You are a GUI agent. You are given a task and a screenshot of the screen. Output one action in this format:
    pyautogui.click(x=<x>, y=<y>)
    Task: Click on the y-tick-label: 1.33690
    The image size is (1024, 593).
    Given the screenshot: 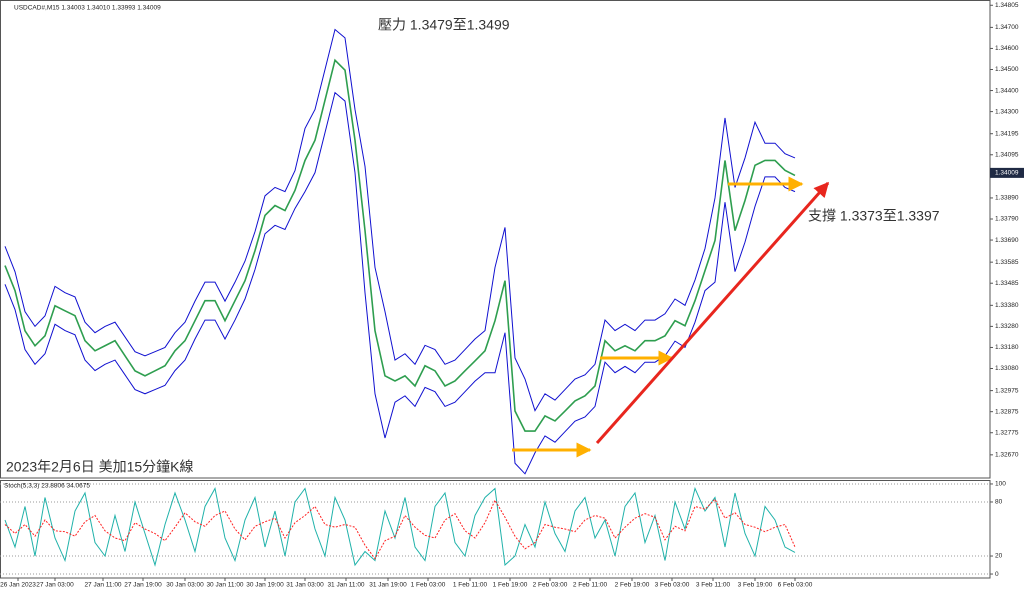 What is the action you would take?
    pyautogui.click(x=1007, y=240)
    